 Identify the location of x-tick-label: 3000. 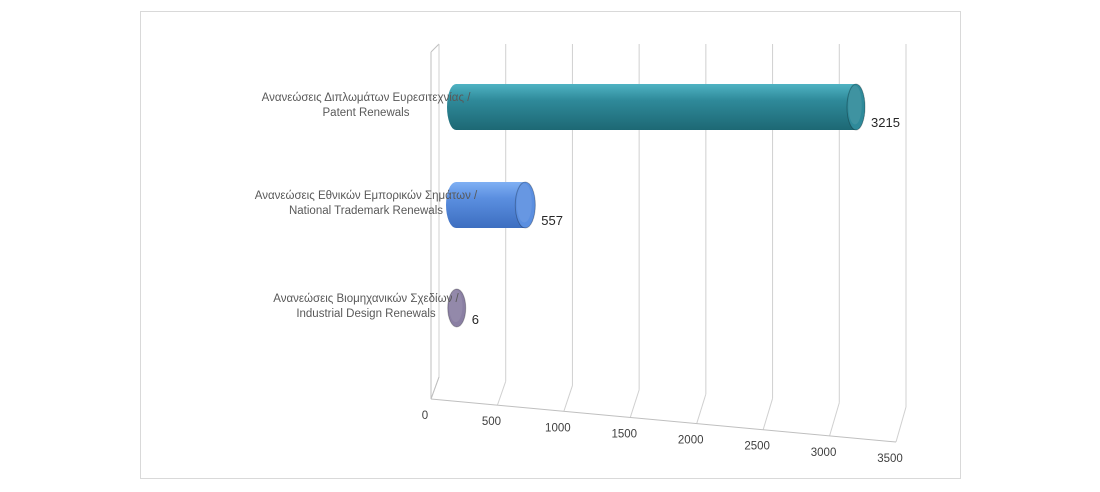
(824, 453).